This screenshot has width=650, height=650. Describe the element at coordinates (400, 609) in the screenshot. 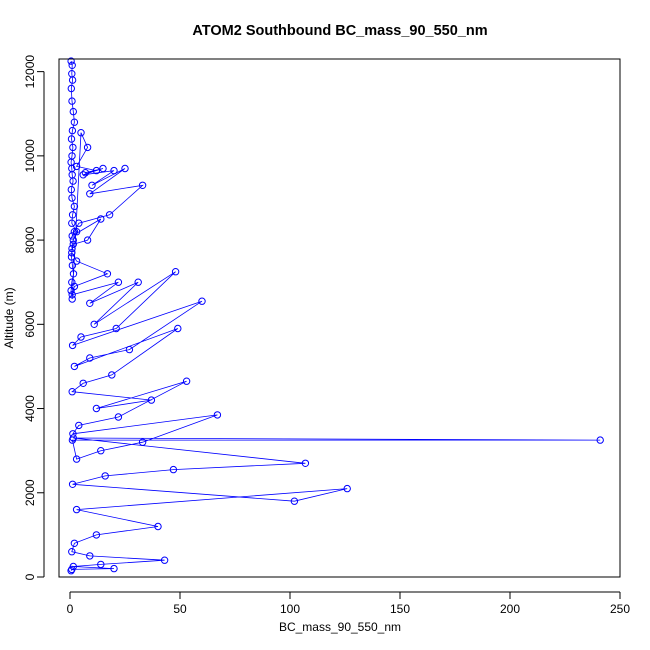

I see `x-tick-label: 150` at that location.